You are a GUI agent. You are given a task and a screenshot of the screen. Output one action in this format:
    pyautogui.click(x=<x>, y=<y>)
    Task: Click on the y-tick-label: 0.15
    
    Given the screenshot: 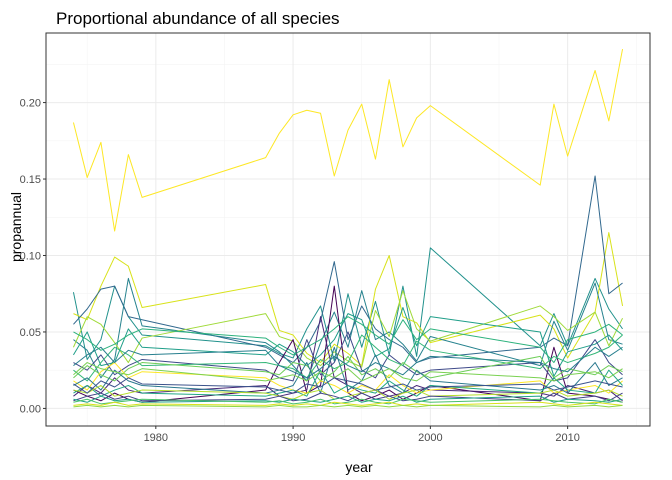 What is the action you would take?
    pyautogui.click(x=30, y=180)
    